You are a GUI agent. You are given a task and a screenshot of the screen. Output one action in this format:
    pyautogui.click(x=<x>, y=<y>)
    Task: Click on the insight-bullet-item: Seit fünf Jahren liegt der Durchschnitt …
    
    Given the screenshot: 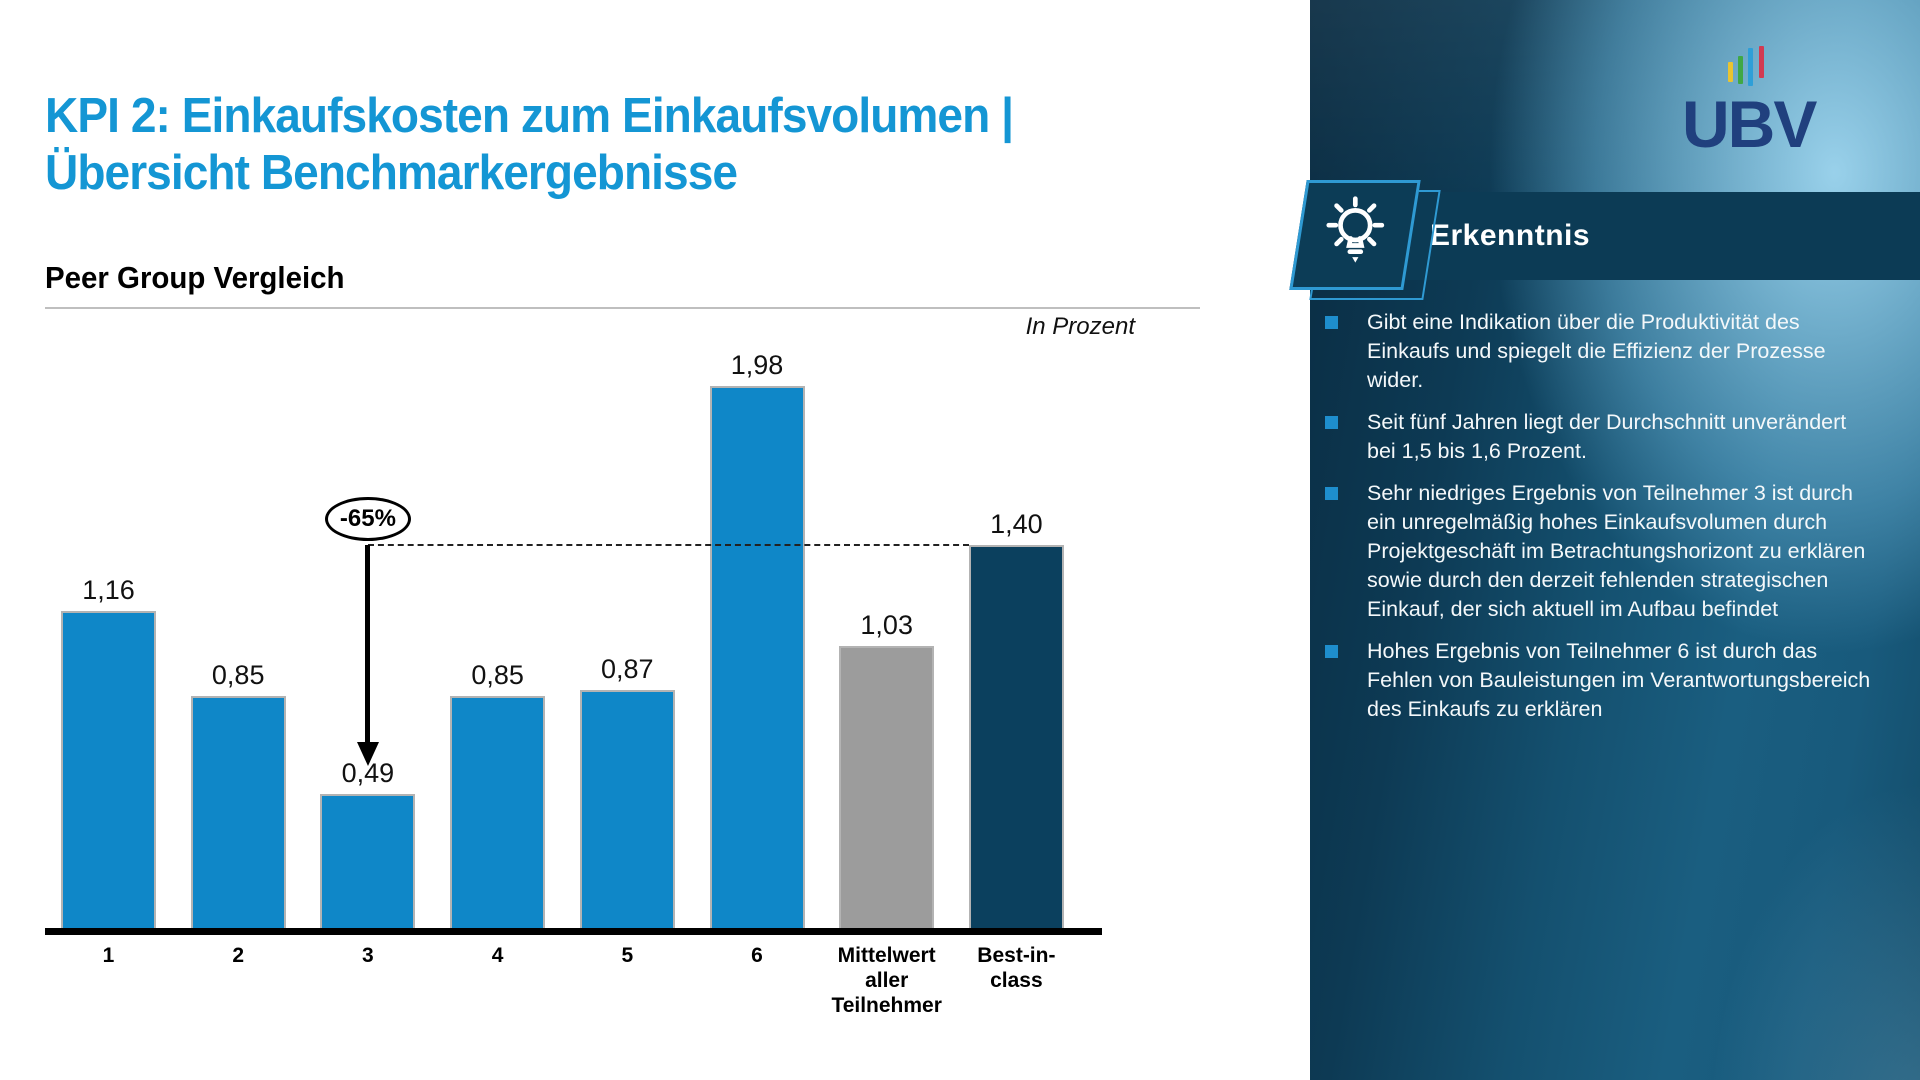 What is the action you would take?
    pyautogui.click(x=1605, y=437)
    